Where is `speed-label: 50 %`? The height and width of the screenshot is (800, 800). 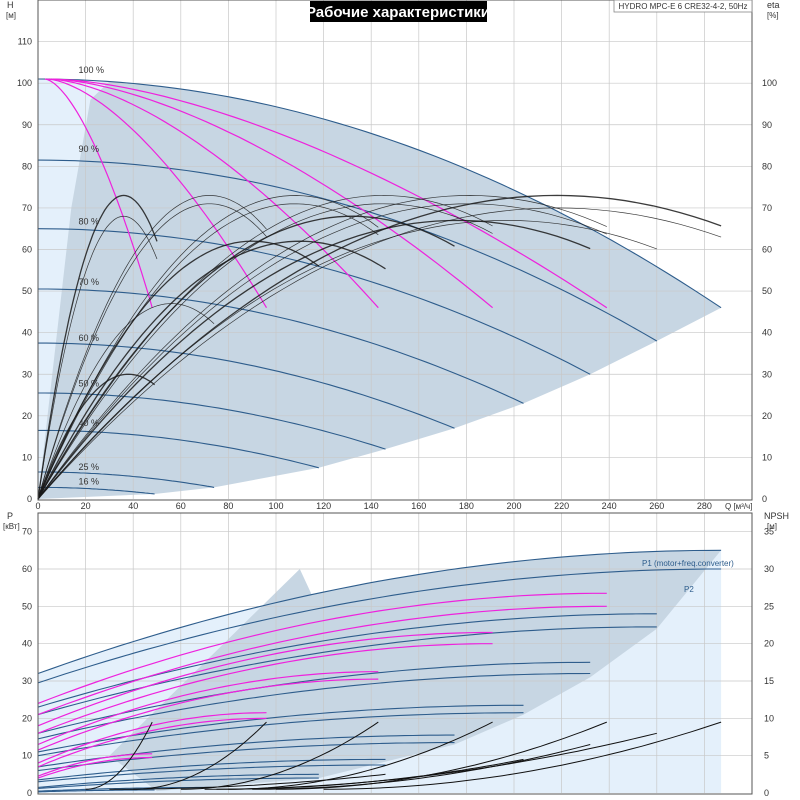 speed-label: 50 % is located at coordinates (88, 384).